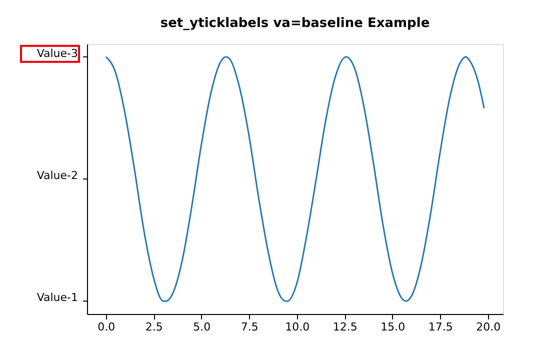  I want to click on x-tick-label: 15.0, so click(393, 327).